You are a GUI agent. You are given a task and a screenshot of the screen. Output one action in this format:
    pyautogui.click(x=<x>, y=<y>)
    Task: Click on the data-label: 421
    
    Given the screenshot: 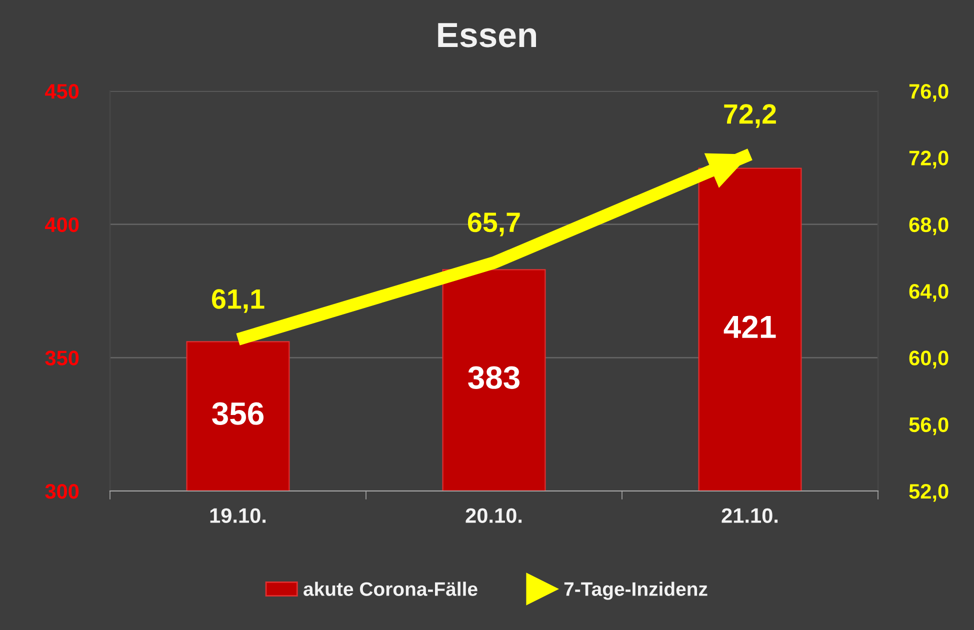 What is the action you would take?
    pyautogui.click(x=750, y=327)
    